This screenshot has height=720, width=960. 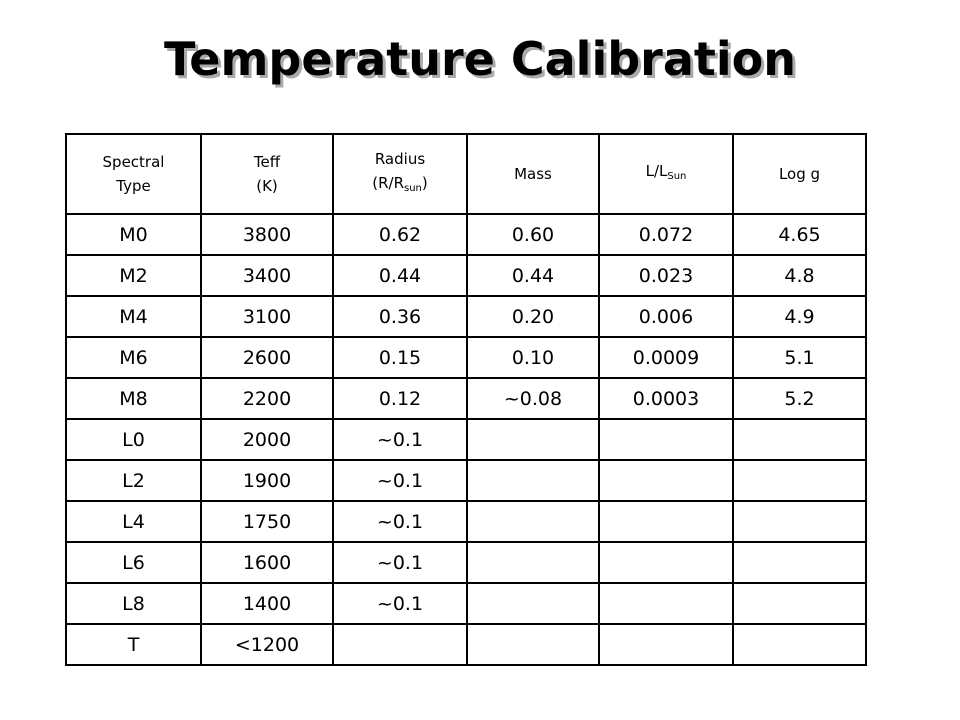 I want to click on header-text: Type, so click(x=133, y=186).